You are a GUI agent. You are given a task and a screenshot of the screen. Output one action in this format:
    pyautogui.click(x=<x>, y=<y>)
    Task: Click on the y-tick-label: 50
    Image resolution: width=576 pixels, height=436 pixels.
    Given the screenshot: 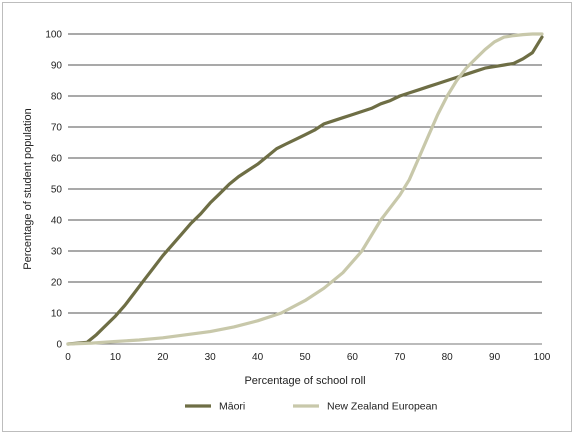 What is the action you would take?
    pyautogui.click(x=57, y=190)
    